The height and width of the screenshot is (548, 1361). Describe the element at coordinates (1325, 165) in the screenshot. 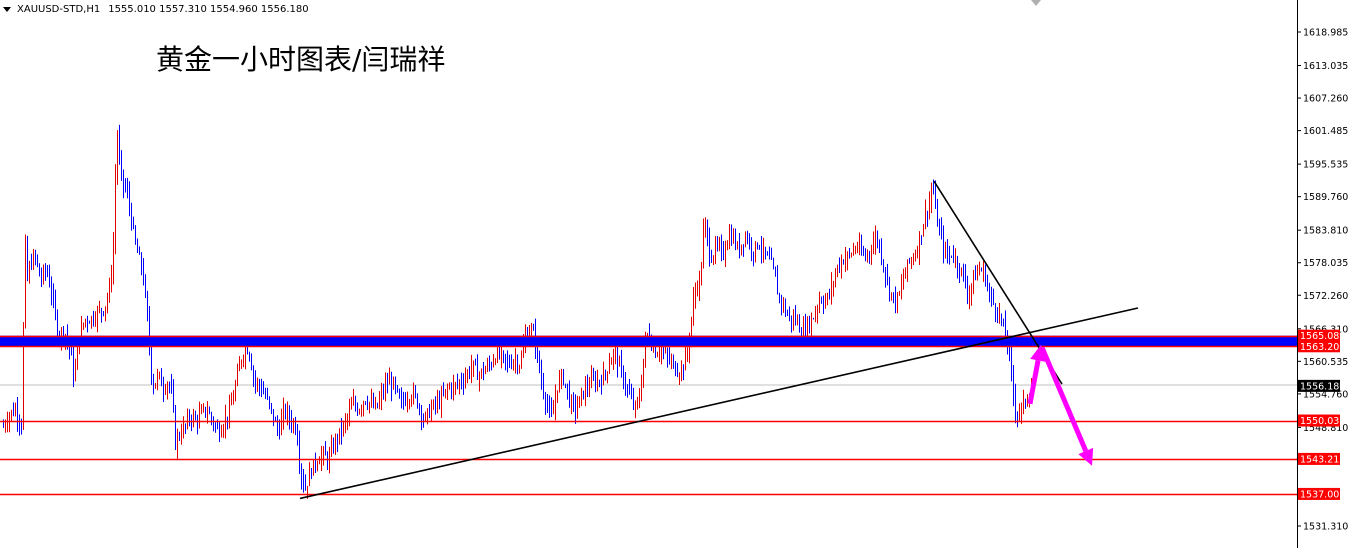

I see `y-tick-label: 1595.535` at that location.